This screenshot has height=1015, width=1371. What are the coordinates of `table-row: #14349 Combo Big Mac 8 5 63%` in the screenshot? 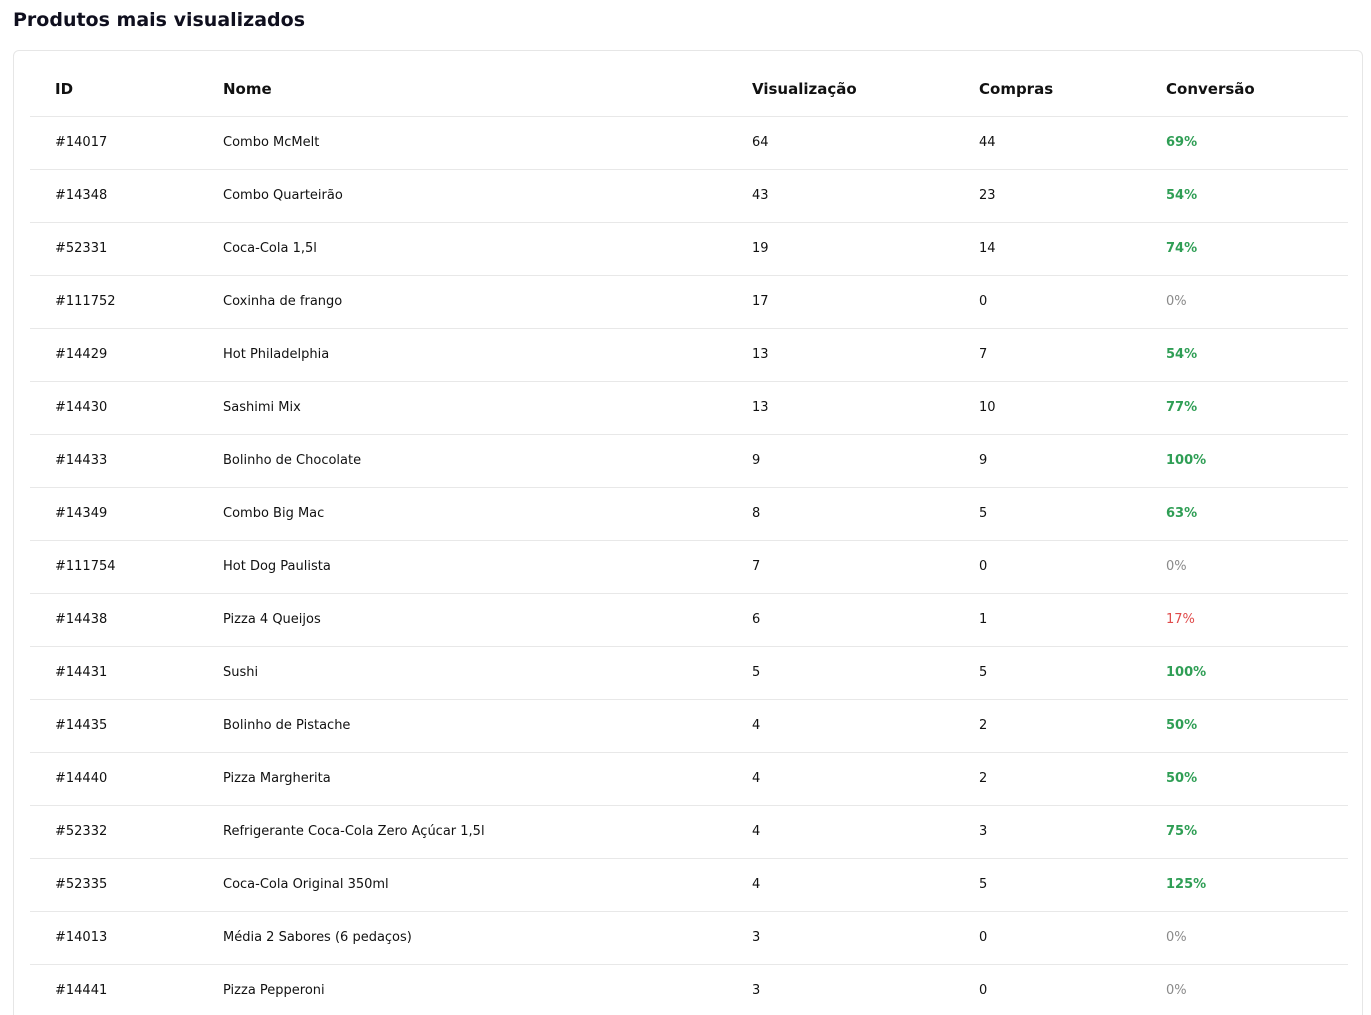 It's located at (689, 514).